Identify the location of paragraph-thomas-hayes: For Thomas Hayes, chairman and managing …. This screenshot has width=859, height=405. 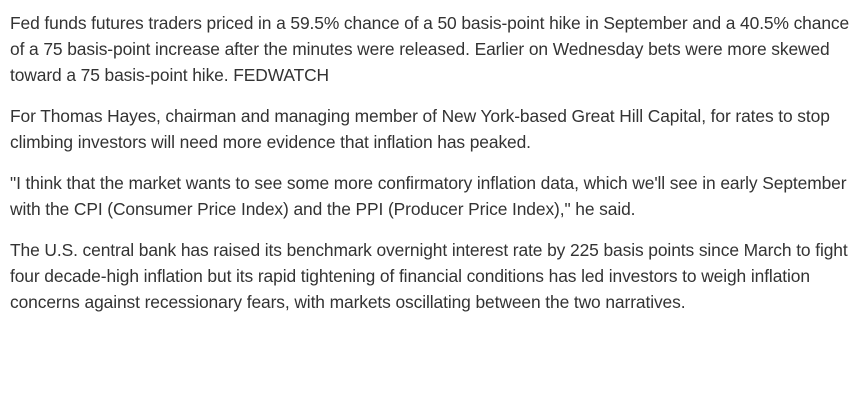
(420, 129).